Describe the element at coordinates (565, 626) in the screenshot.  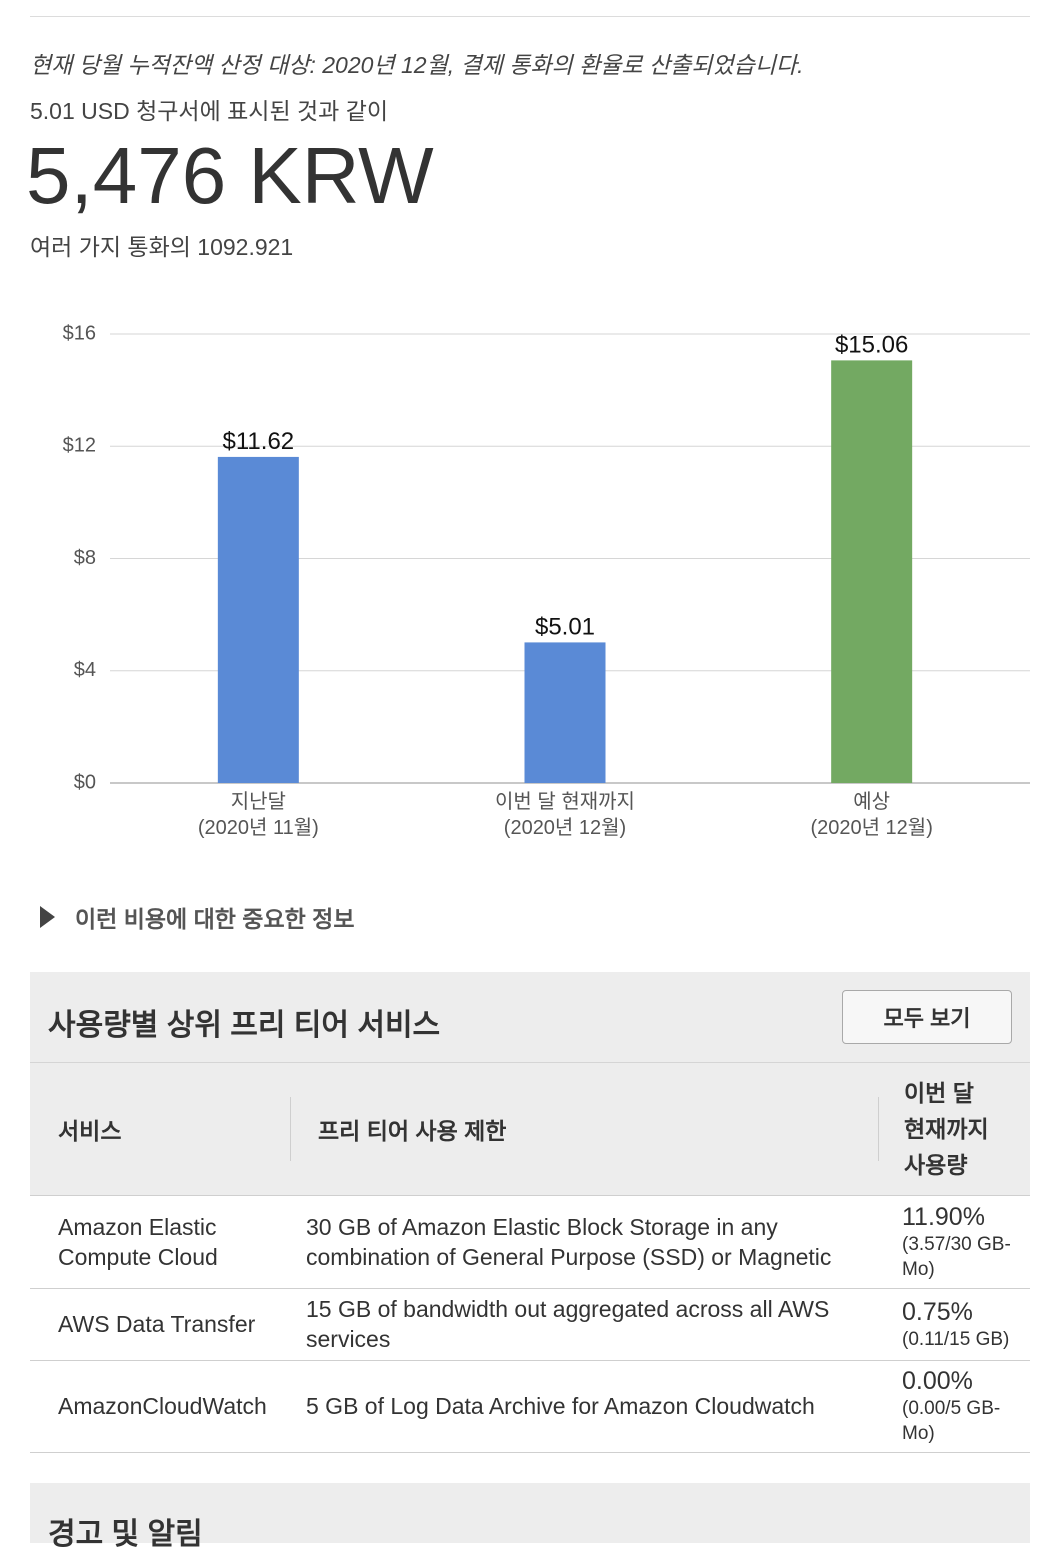
I see `data-label: $5.01` at that location.